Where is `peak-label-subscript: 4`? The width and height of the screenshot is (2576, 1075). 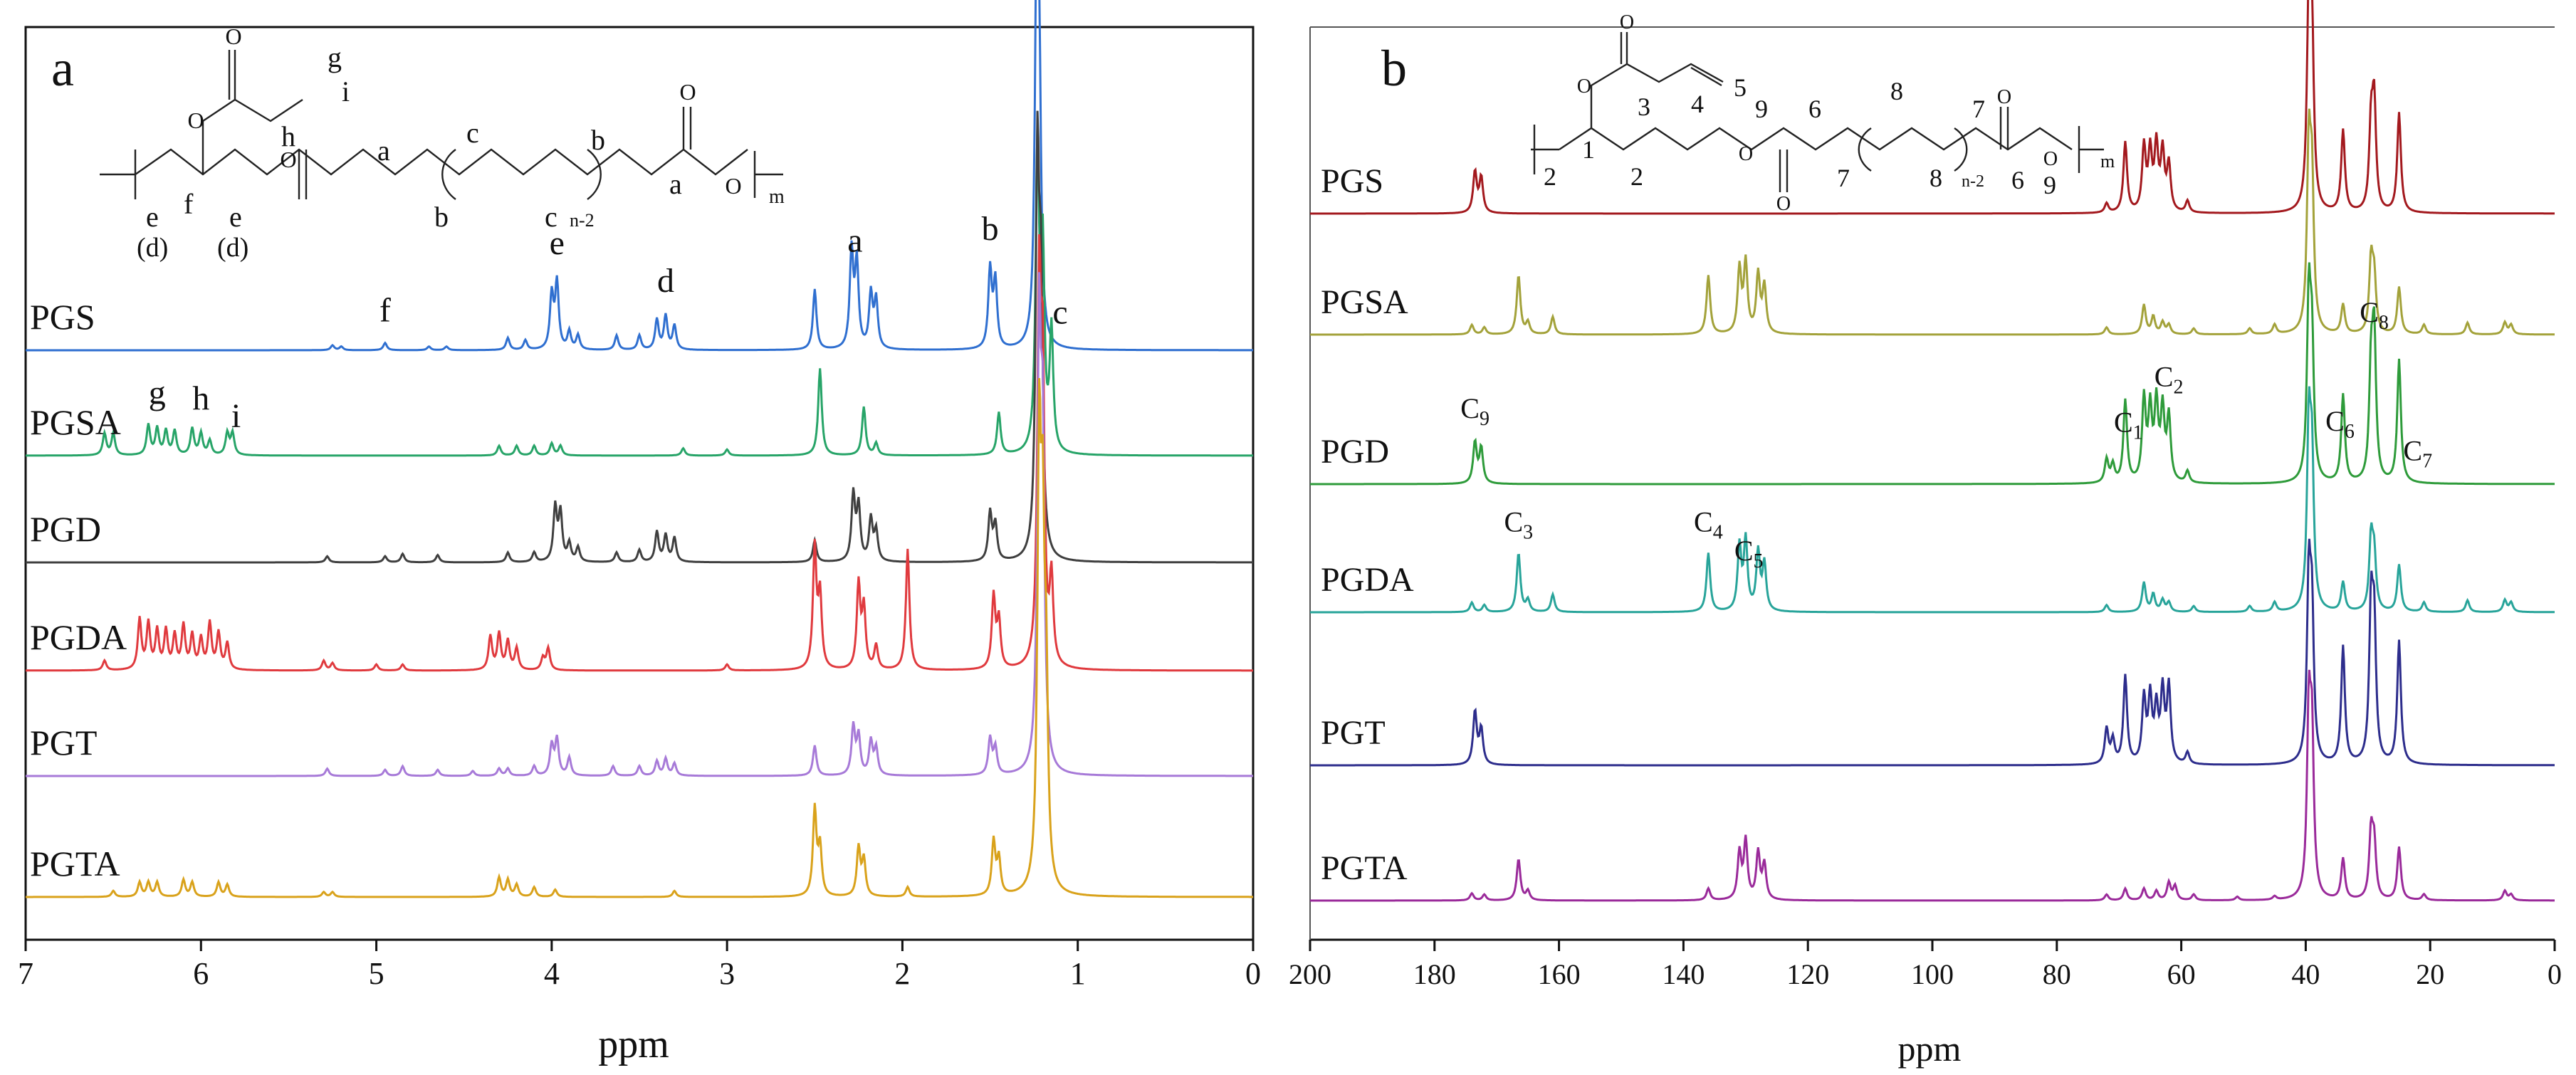
peak-label-subscript: 4 is located at coordinates (1718, 532).